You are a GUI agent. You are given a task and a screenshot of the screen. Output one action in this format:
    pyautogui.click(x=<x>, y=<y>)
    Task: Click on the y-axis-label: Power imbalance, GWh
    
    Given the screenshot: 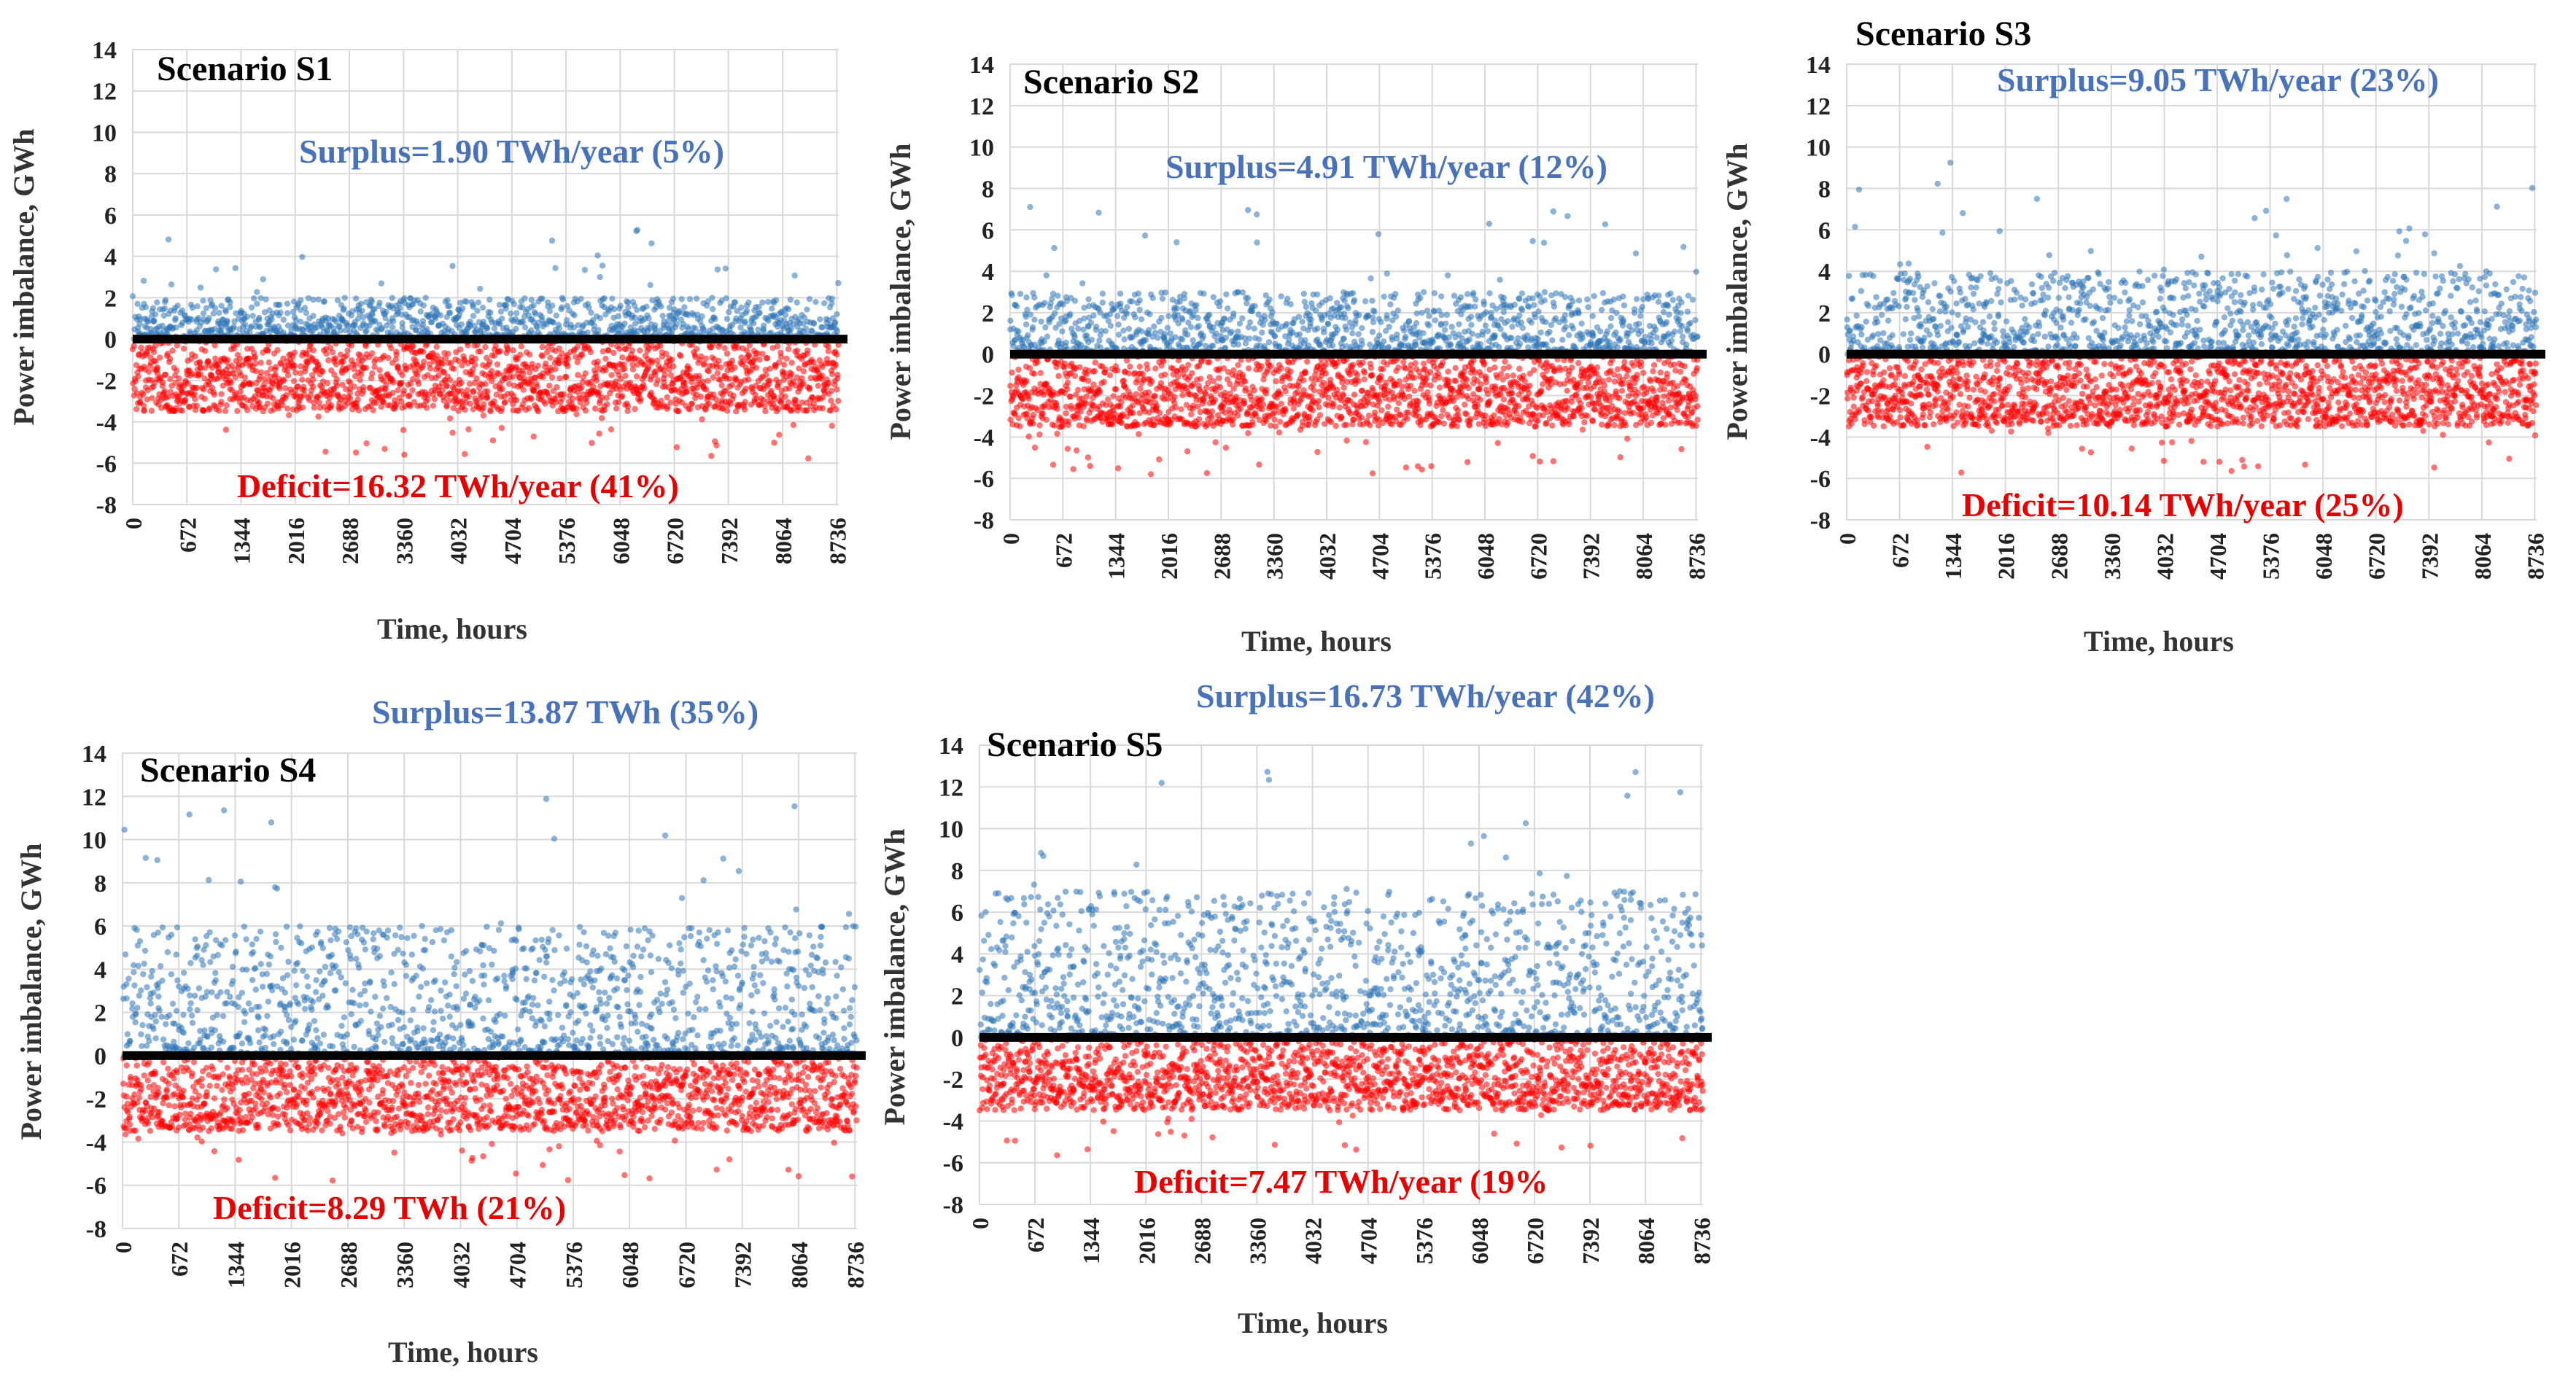 What is the action you would take?
    pyautogui.click(x=24, y=276)
    